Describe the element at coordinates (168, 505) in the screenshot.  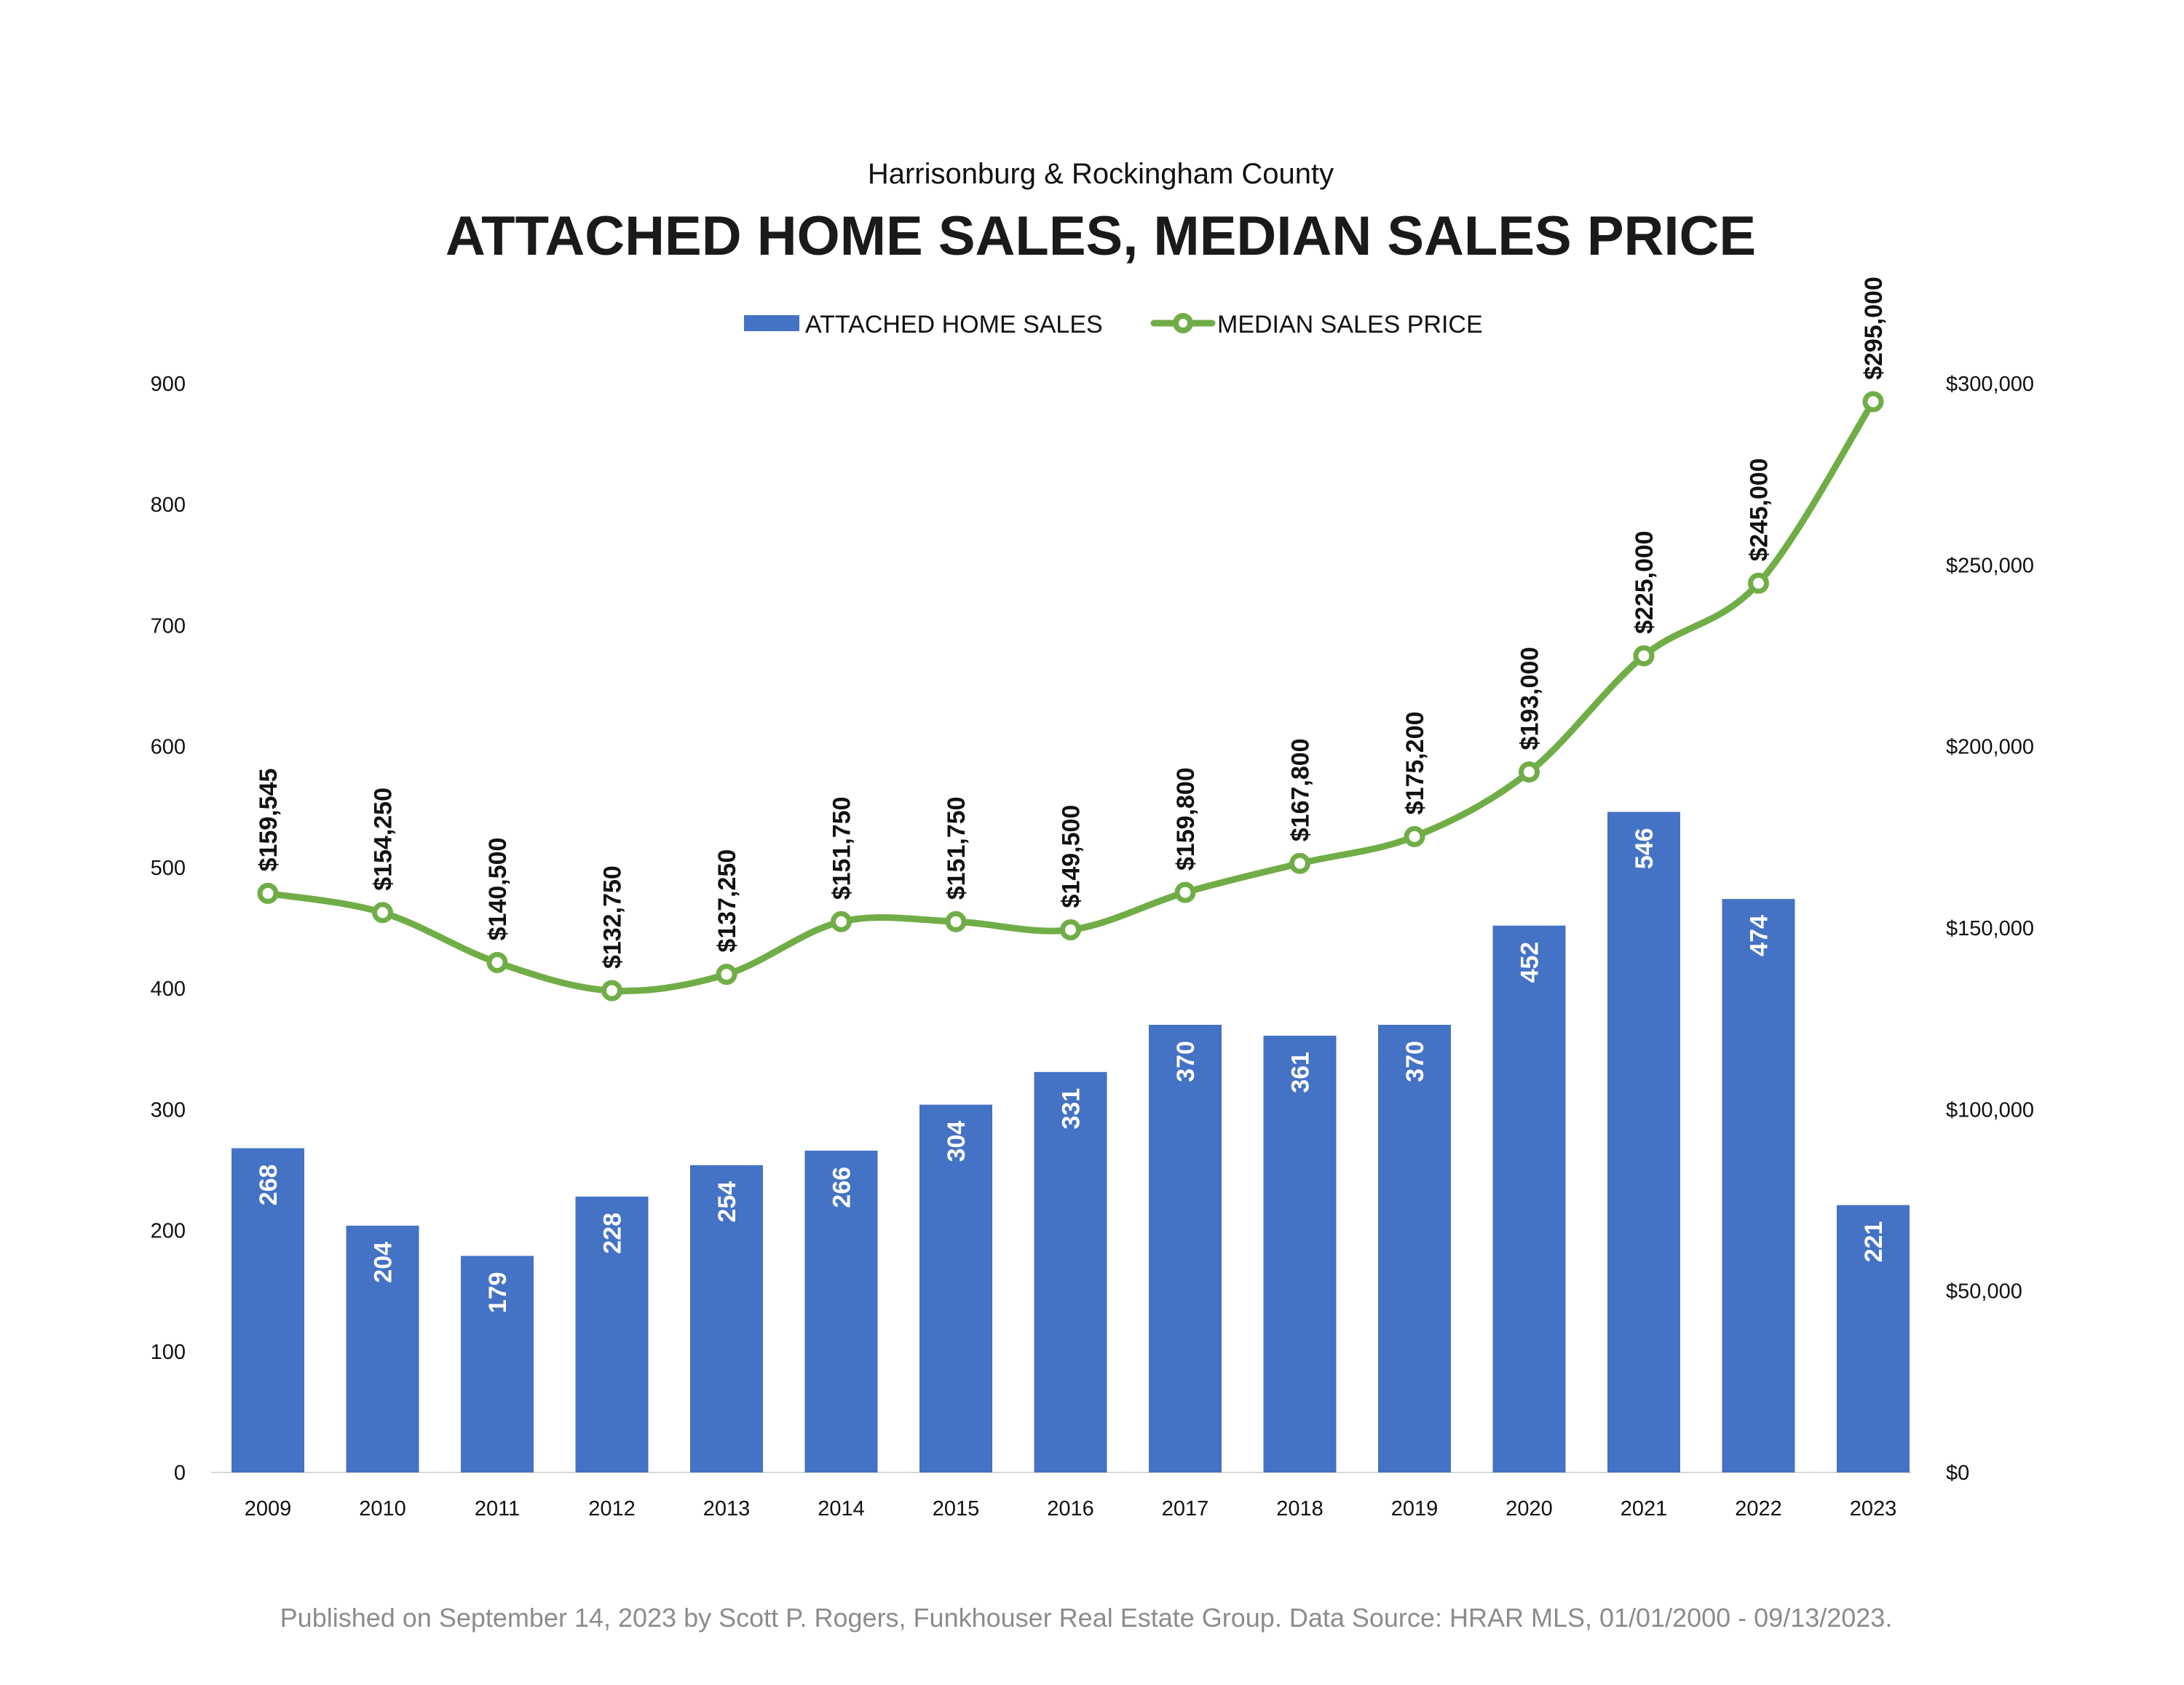
I see `left-axis-tick: 800` at that location.